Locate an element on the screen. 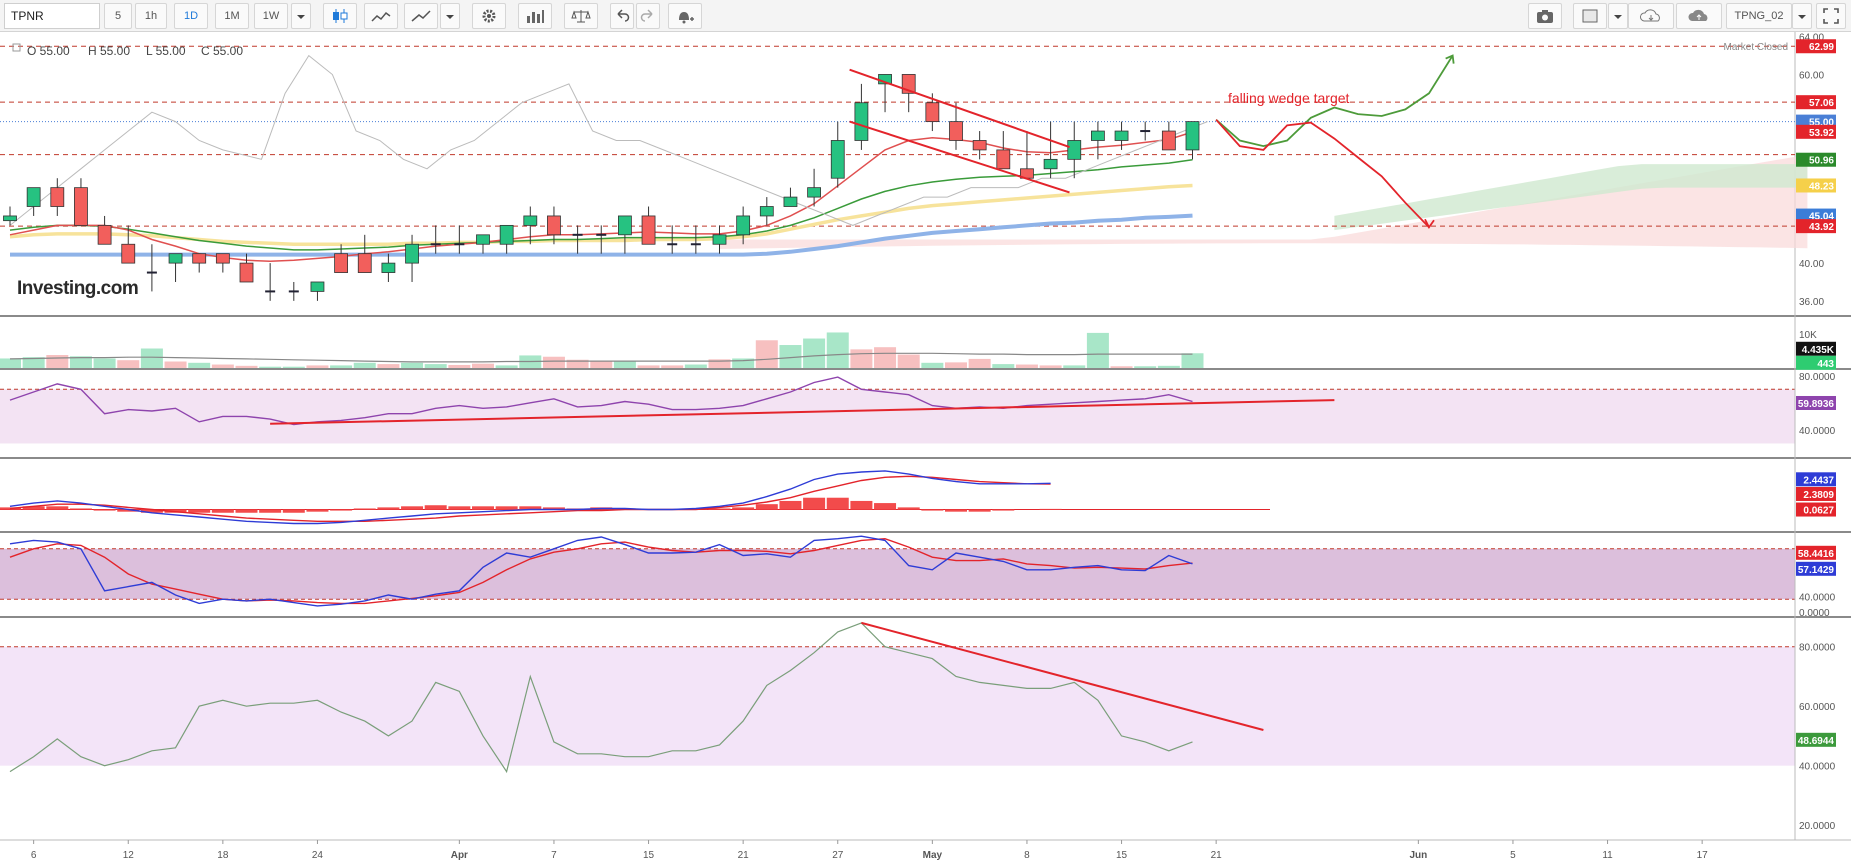 The width and height of the screenshot is (1851, 867). cloud-upload-icon is located at coordinates (1698, 15).